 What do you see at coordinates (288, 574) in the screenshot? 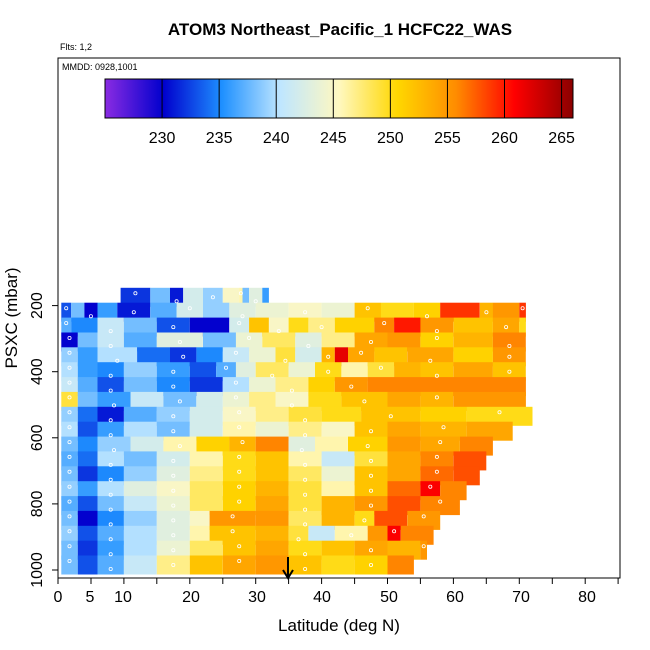
I see `arrow-head` at bounding box center [288, 574].